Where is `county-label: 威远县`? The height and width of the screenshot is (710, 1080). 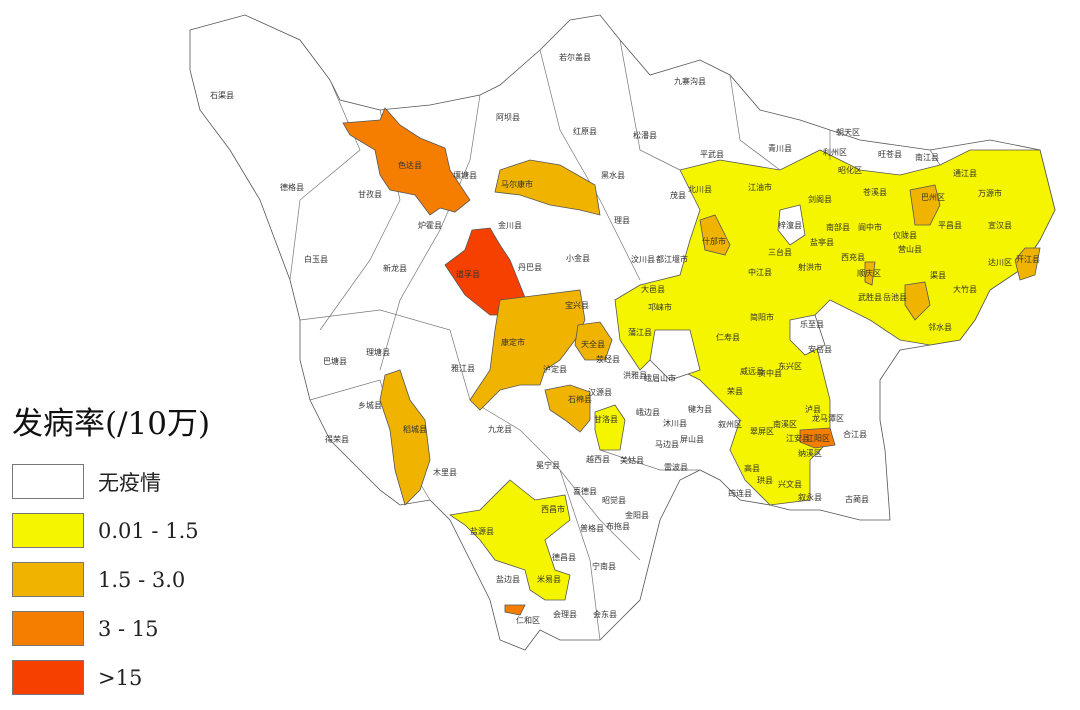
county-label: 威远县 is located at coordinates (752, 371).